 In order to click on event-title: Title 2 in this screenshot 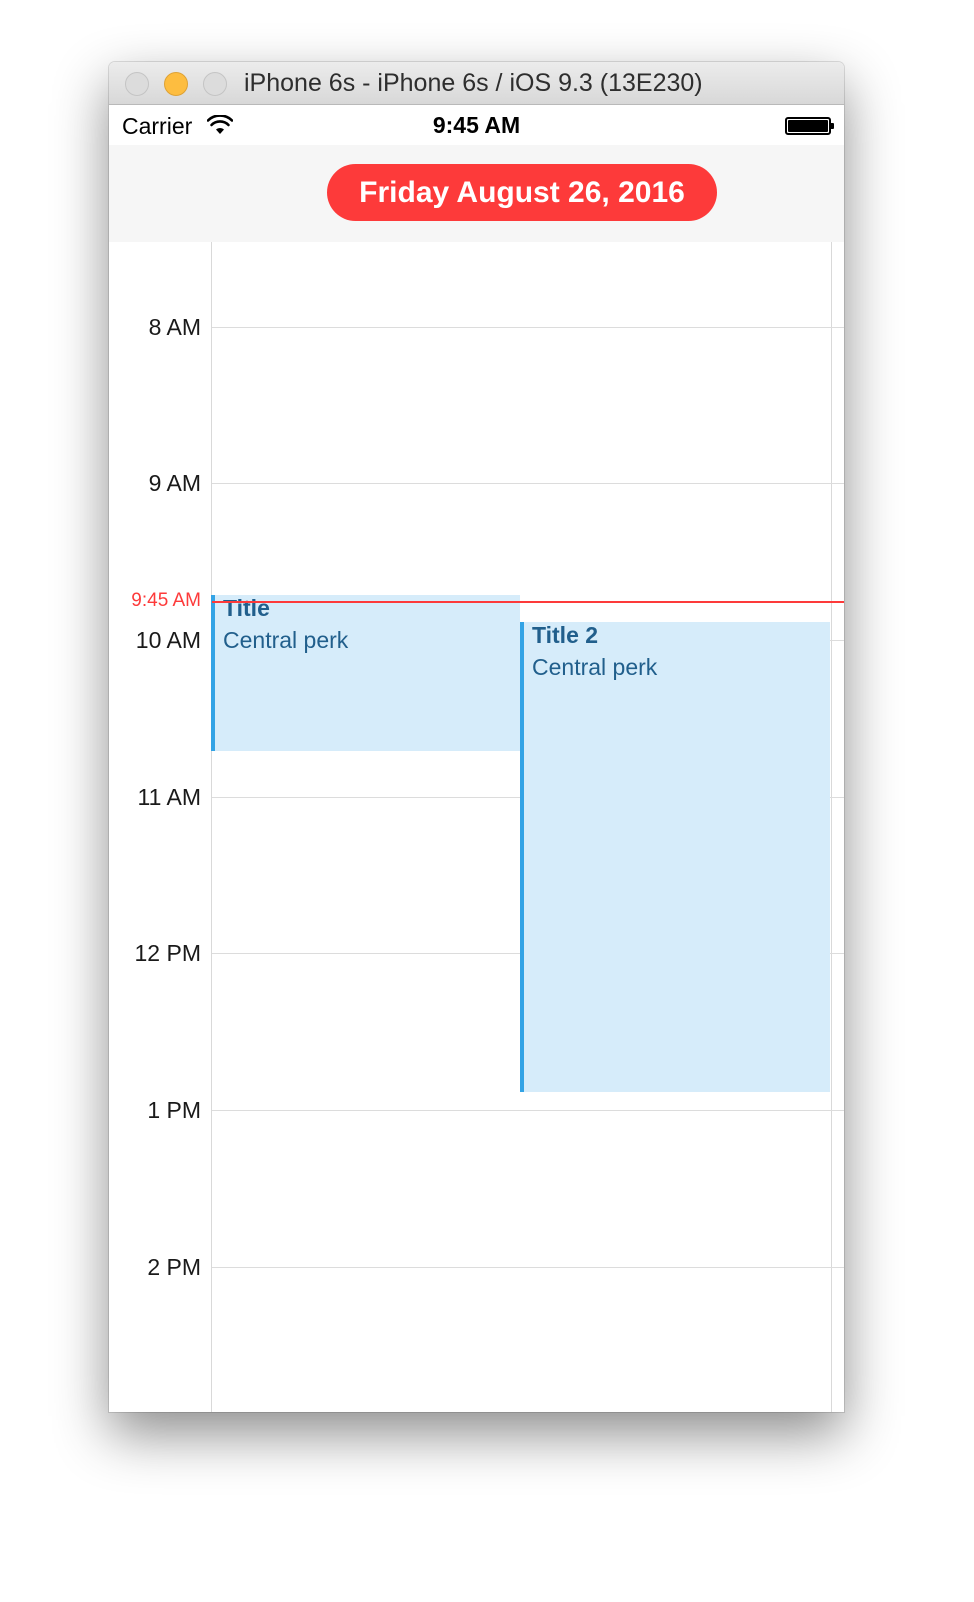, I will do `click(565, 635)`.